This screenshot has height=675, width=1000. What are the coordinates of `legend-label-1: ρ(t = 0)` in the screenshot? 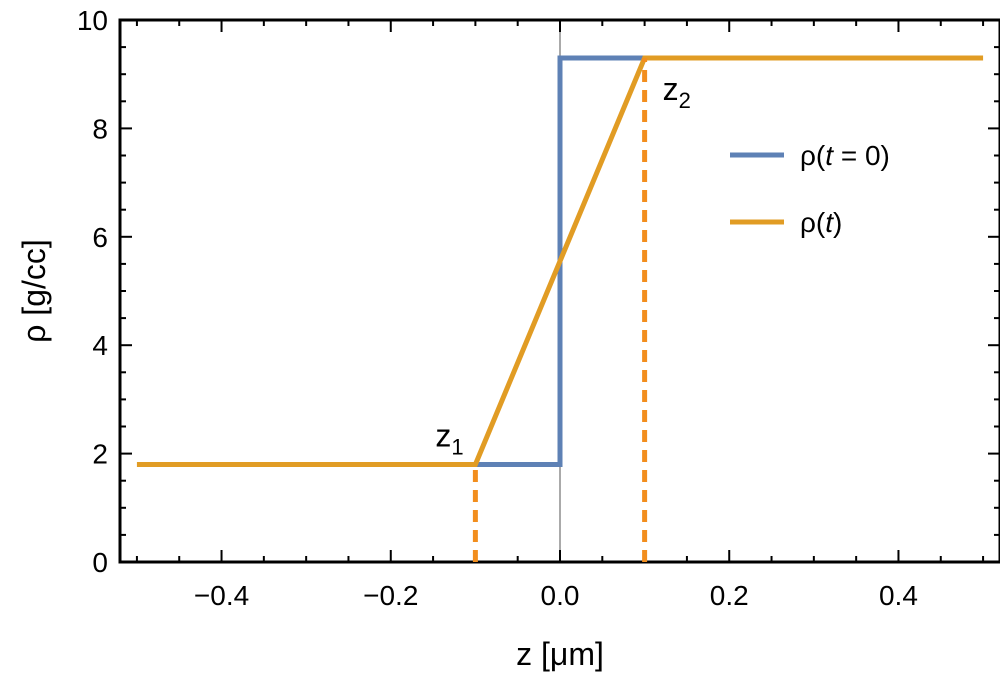 It's located at (845, 155).